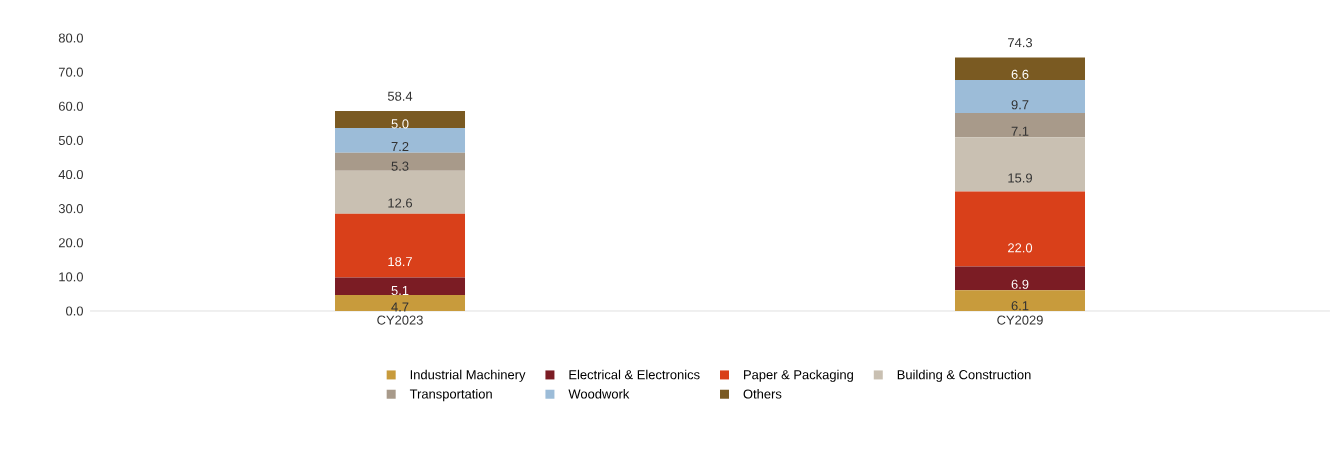 The width and height of the screenshot is (1339, 470). I want to click on data-label: 7.2, so click(400, 146).